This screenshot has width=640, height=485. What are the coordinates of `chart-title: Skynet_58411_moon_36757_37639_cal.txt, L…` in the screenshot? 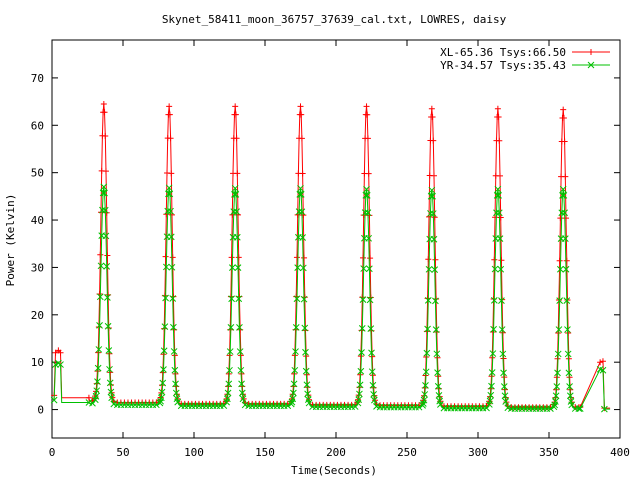 It's located at (334, 19).